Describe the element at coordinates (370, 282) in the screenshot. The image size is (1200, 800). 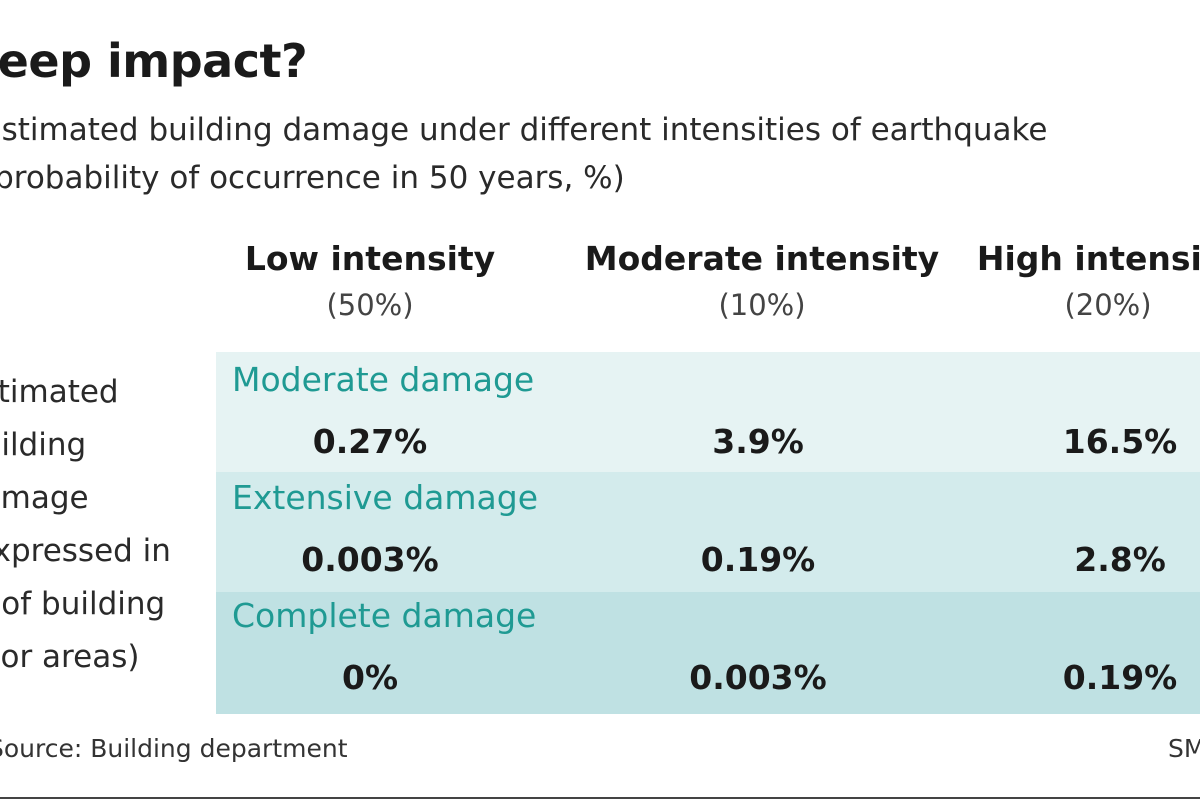
I see `column-header-low: Low intensity (50%)` at that location.